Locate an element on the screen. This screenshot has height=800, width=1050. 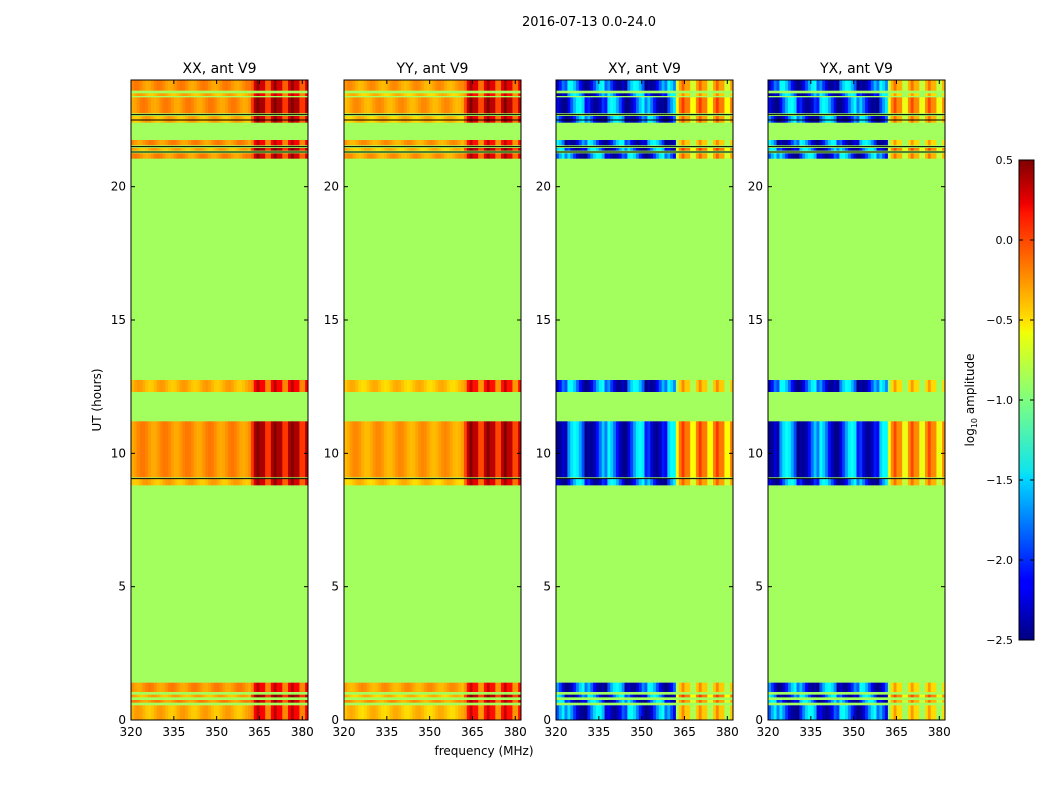
panel-background is located at coordinates (432, 400).